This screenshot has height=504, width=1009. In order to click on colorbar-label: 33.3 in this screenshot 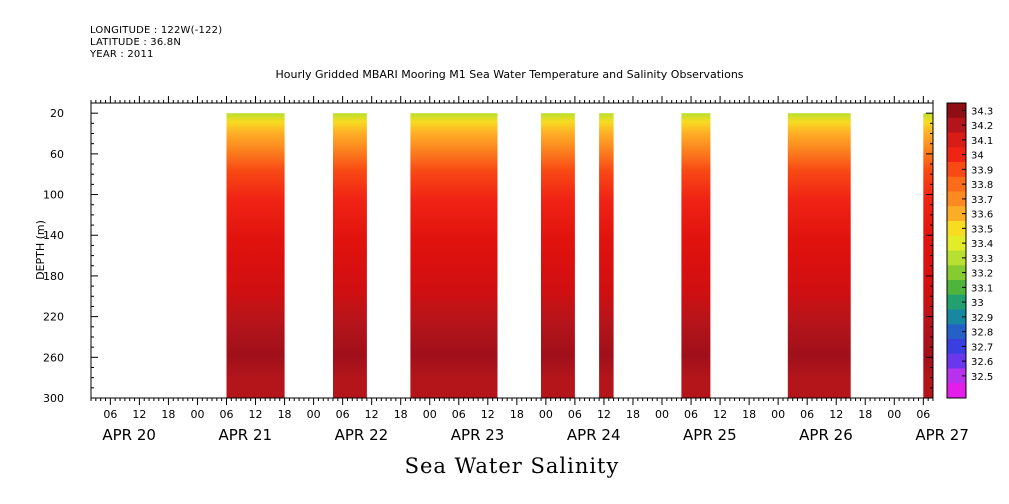, I will do `click(982, 259)`.